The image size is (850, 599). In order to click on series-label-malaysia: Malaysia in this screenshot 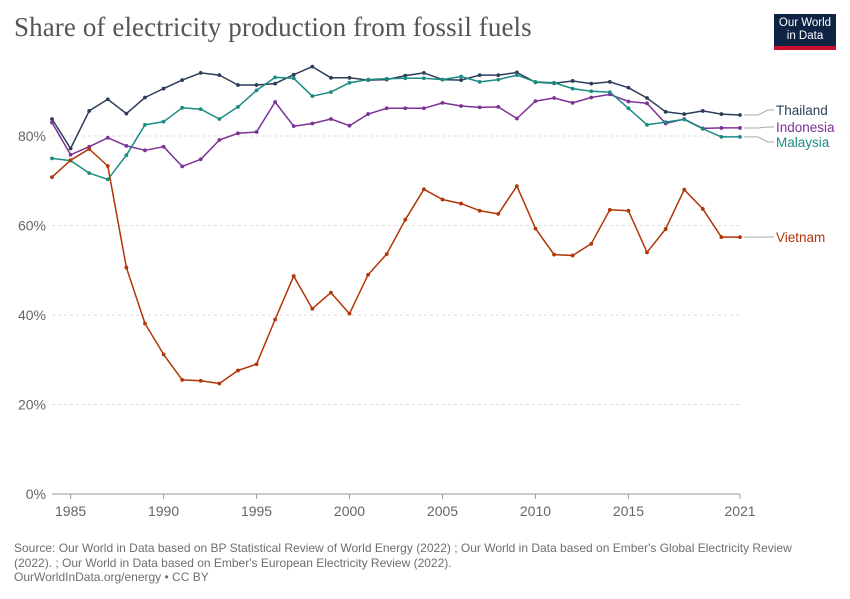, I will do `click(803, 142)`.